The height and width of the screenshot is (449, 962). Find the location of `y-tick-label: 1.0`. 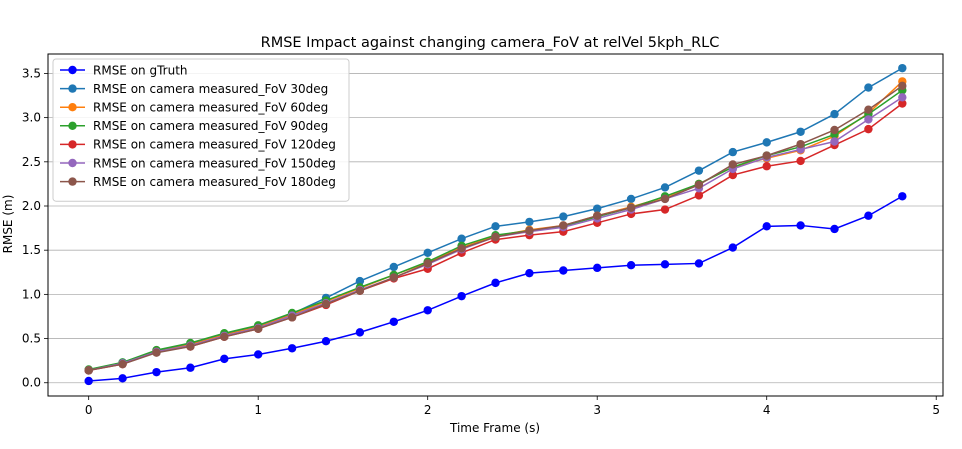

y-tick-label: 1.0 is located at coordinates (31, 294).